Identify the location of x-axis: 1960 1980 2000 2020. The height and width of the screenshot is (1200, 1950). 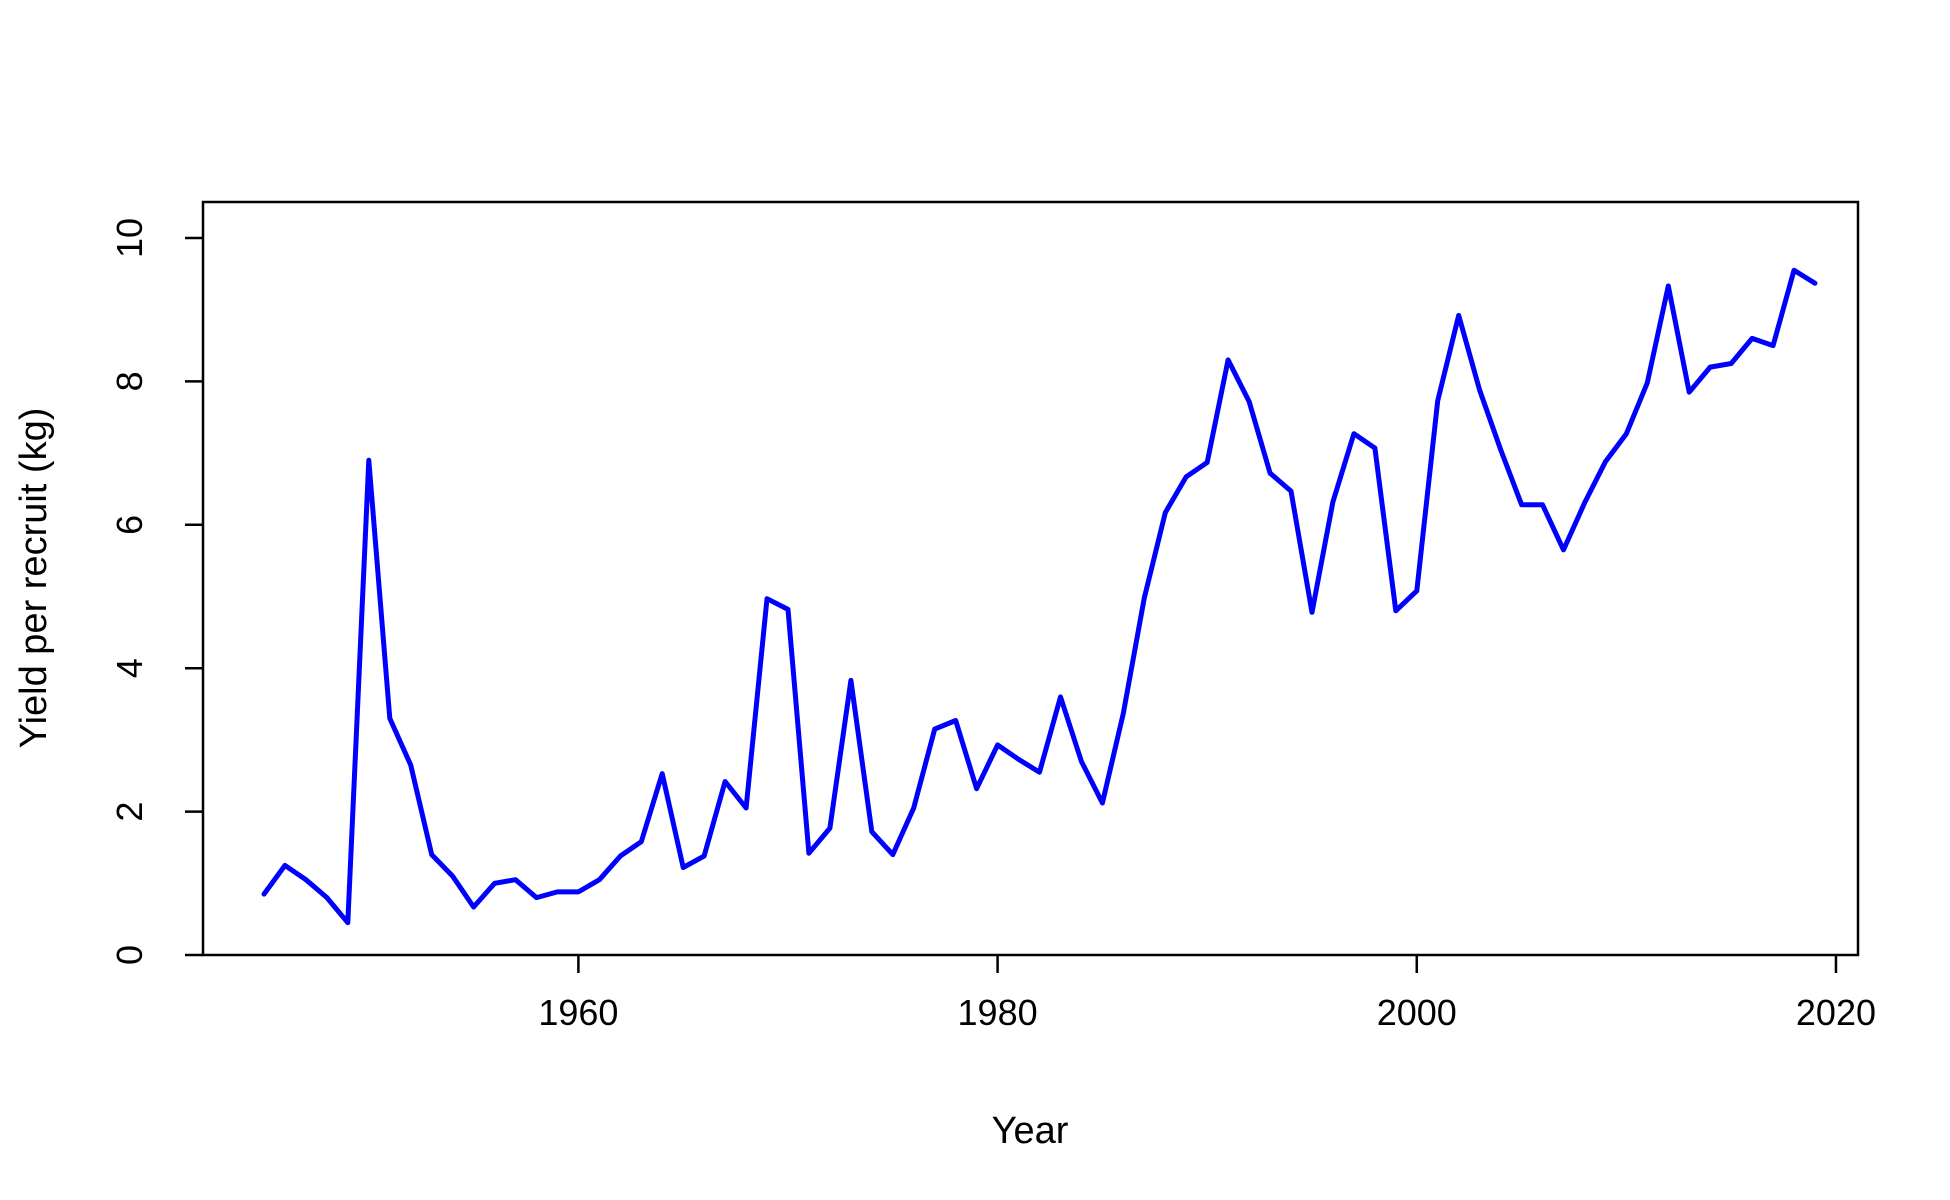
(1207, 994).